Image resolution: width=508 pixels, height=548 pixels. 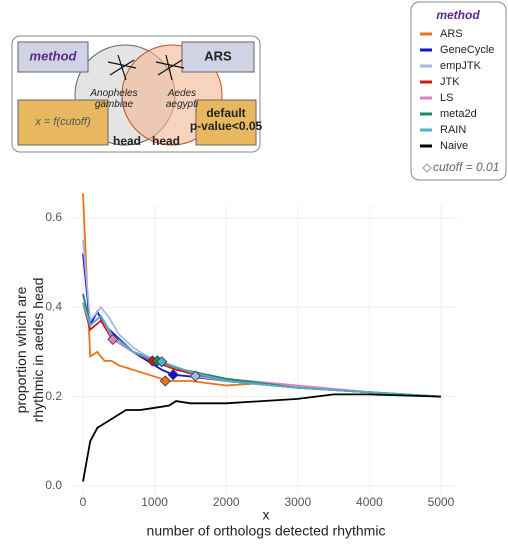 What do you see at coordinates (38, 350) in the screenshot?
I see `y-axis-label-line: rhythmic in aedes head` at bounding box center [38, 350].